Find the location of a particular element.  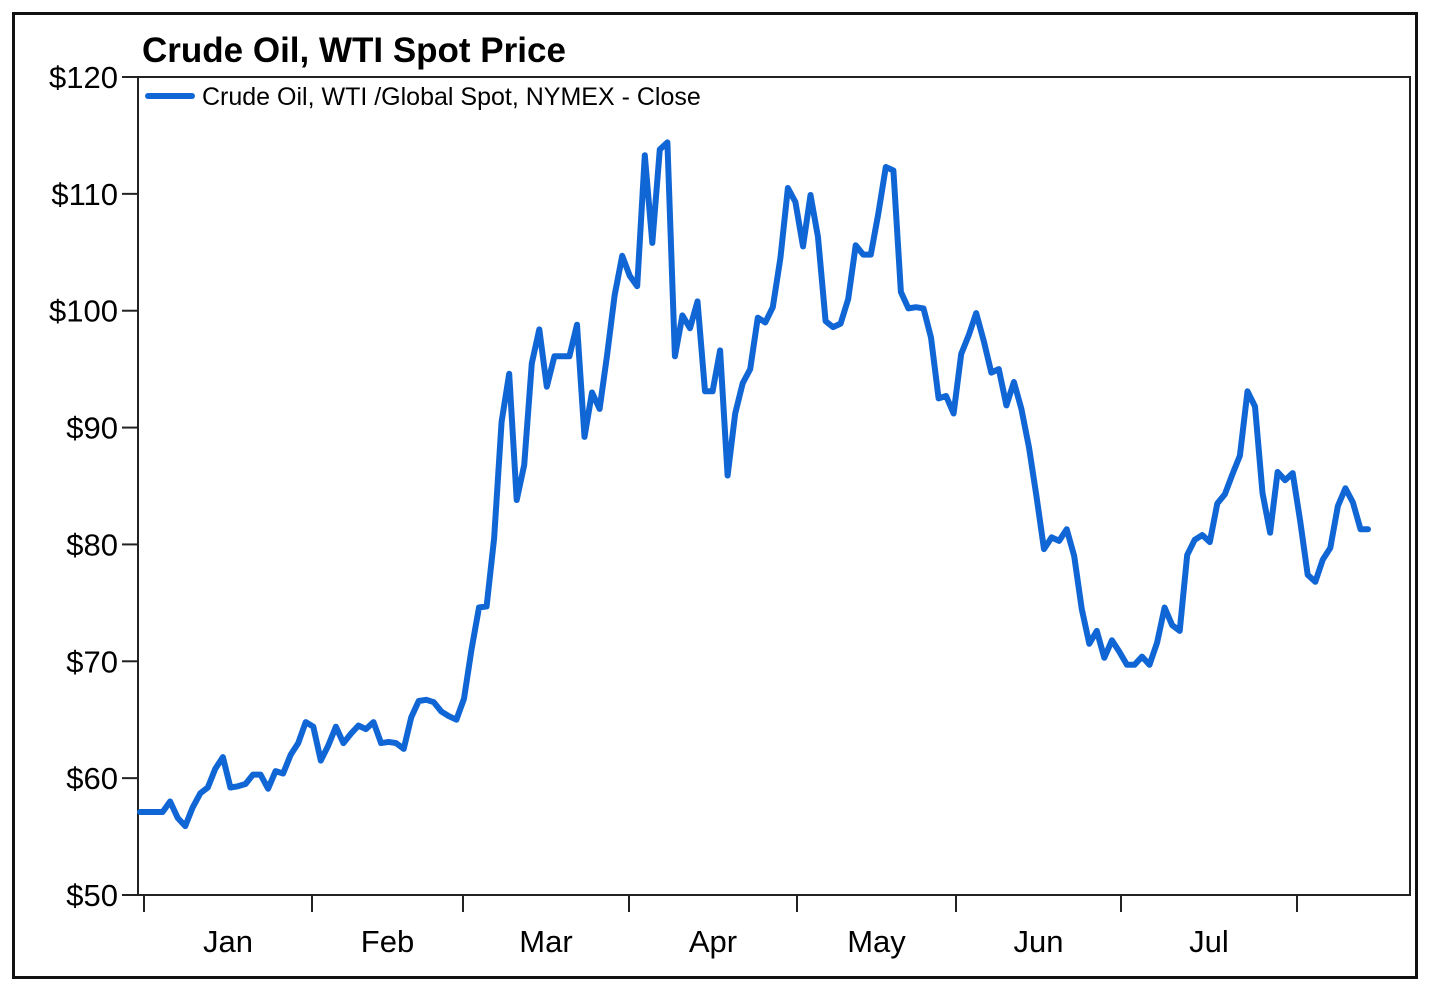

x-tick-label: Apr is located at coordinates (713, 941).